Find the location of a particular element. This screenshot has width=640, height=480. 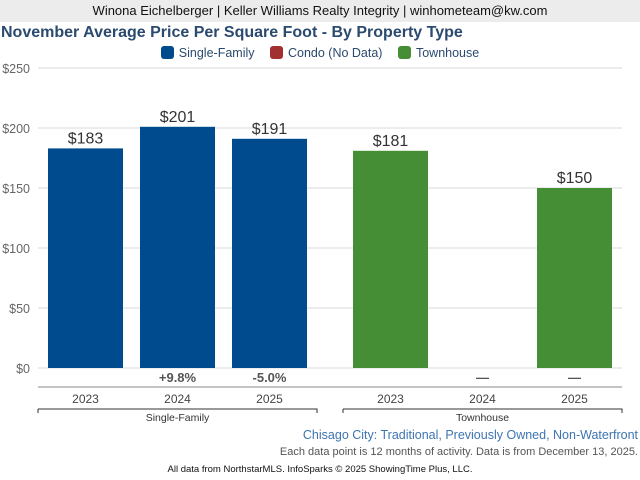

y-tick-label: $0 is located at coordinates (23, 369).